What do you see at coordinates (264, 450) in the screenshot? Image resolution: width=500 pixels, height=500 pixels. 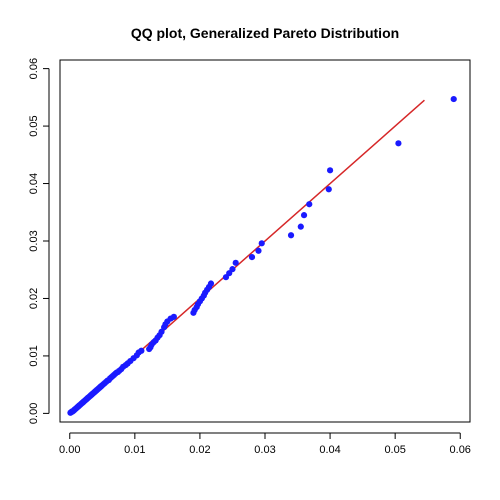 I see `x-axis-tick-label: 0.03` at bounding box center [264, 450].